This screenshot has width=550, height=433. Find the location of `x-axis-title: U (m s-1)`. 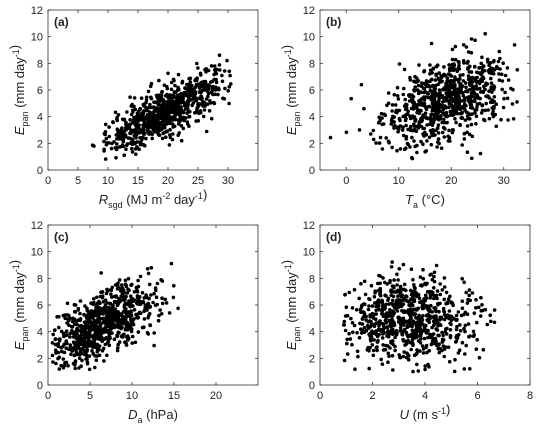

x-axis-title: U (m s-1) is located at coordinates (425, 412).